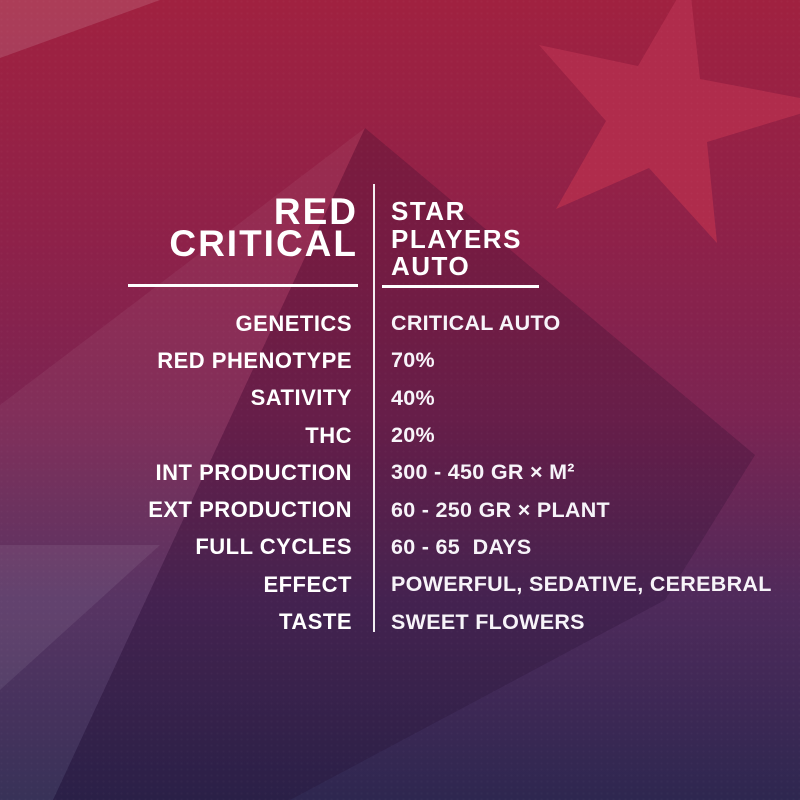 The height and width of the screenshot is (800, 800). I want to click on spec-label: FULL CYCLES, so click(273, 547).